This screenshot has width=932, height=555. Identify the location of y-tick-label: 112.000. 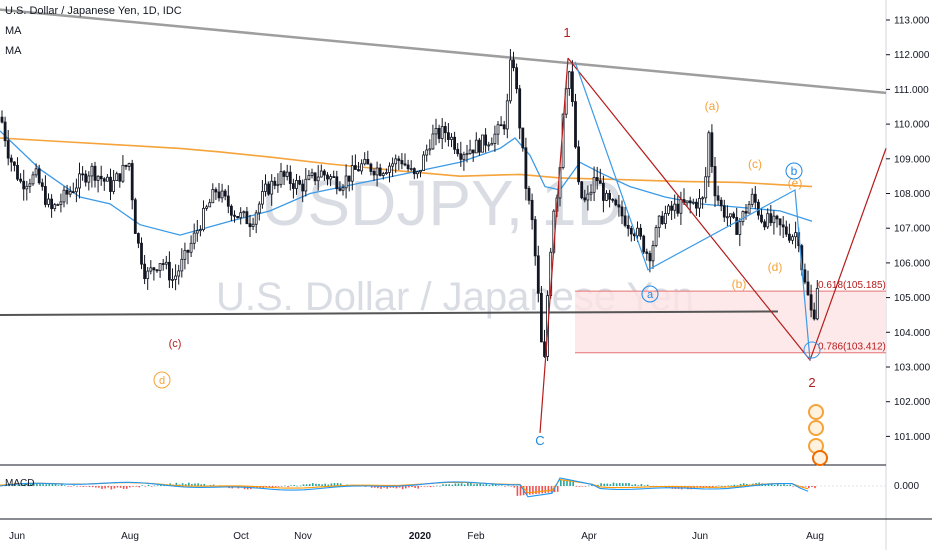
(912, 55).